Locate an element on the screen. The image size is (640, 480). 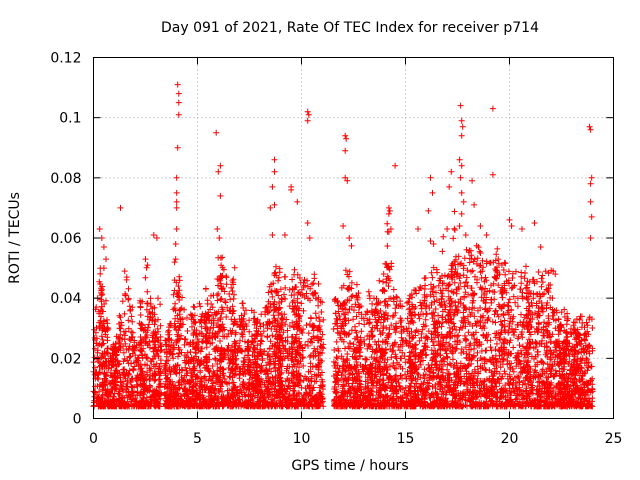
y-axis-label: ROTI / TECUs is located at coordinates (15, 238).